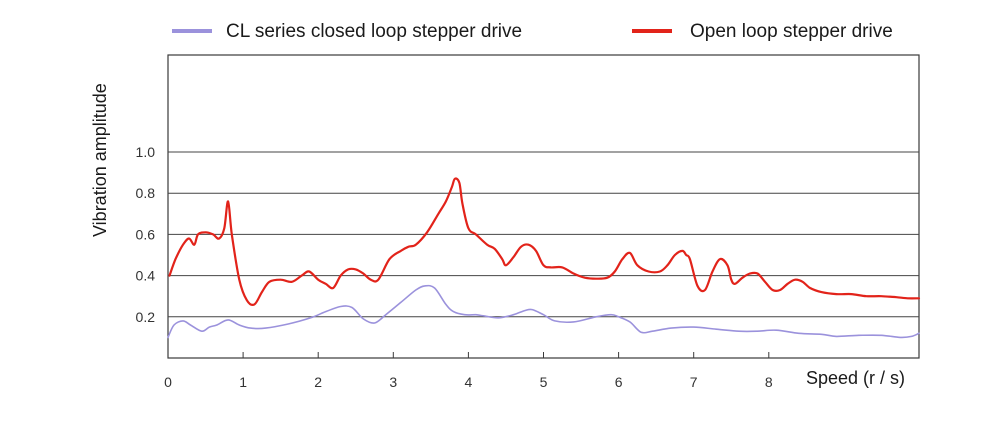  I want to click on series-line-closed-loop, so click(543, 311).